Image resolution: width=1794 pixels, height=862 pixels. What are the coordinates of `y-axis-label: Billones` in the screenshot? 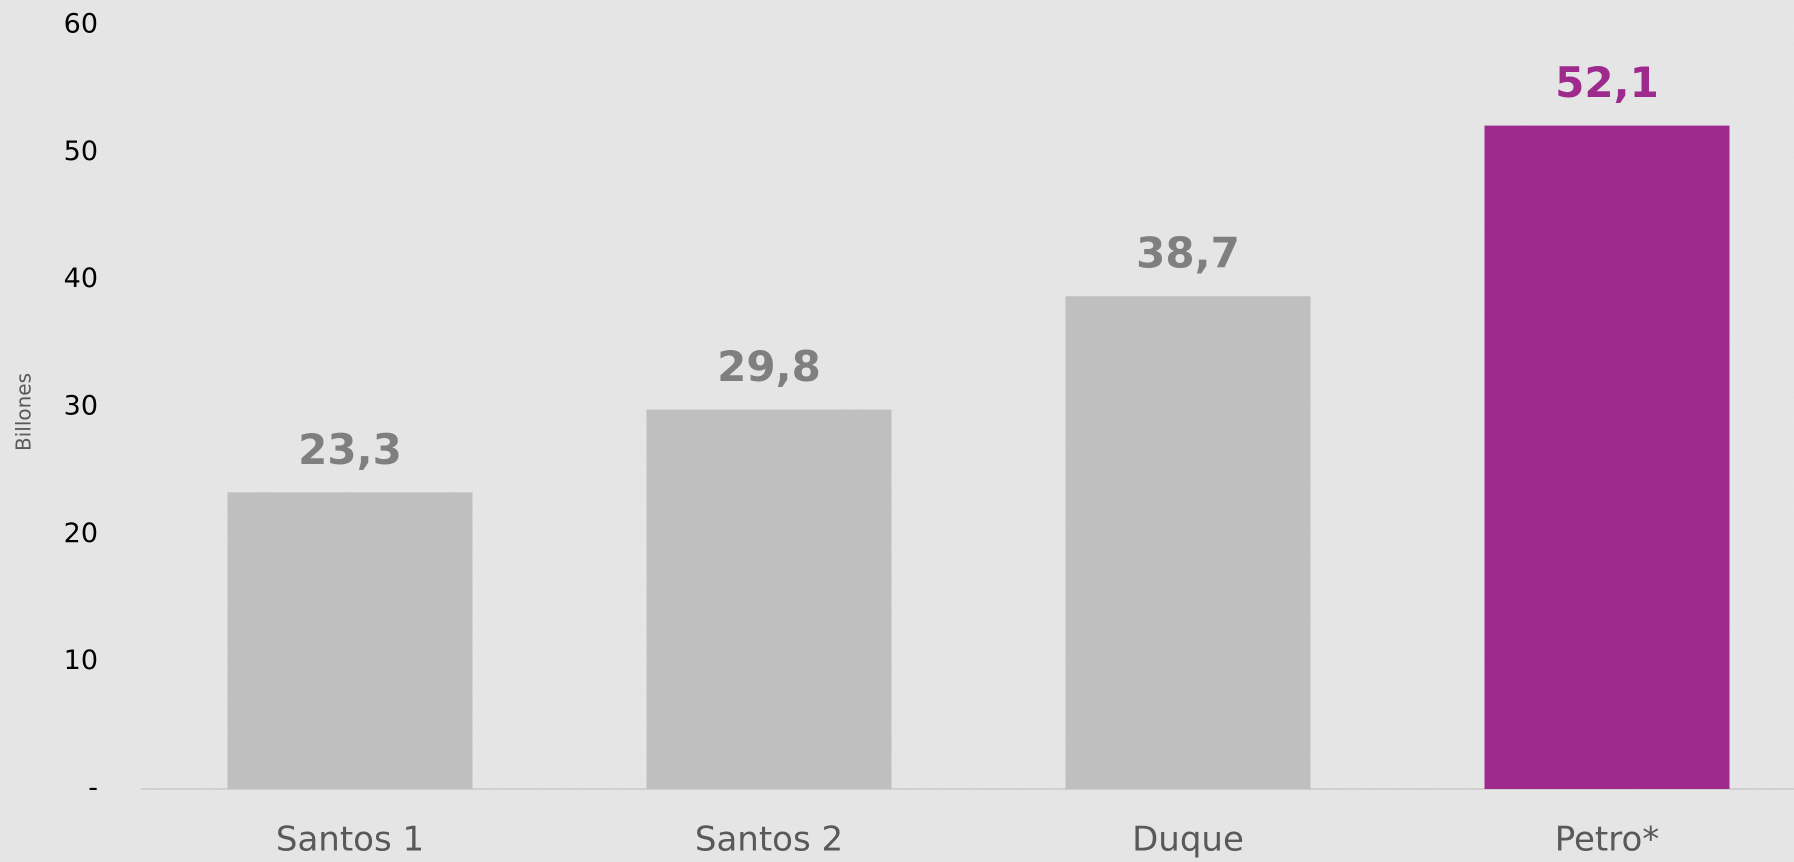 It's located at (24, 412).